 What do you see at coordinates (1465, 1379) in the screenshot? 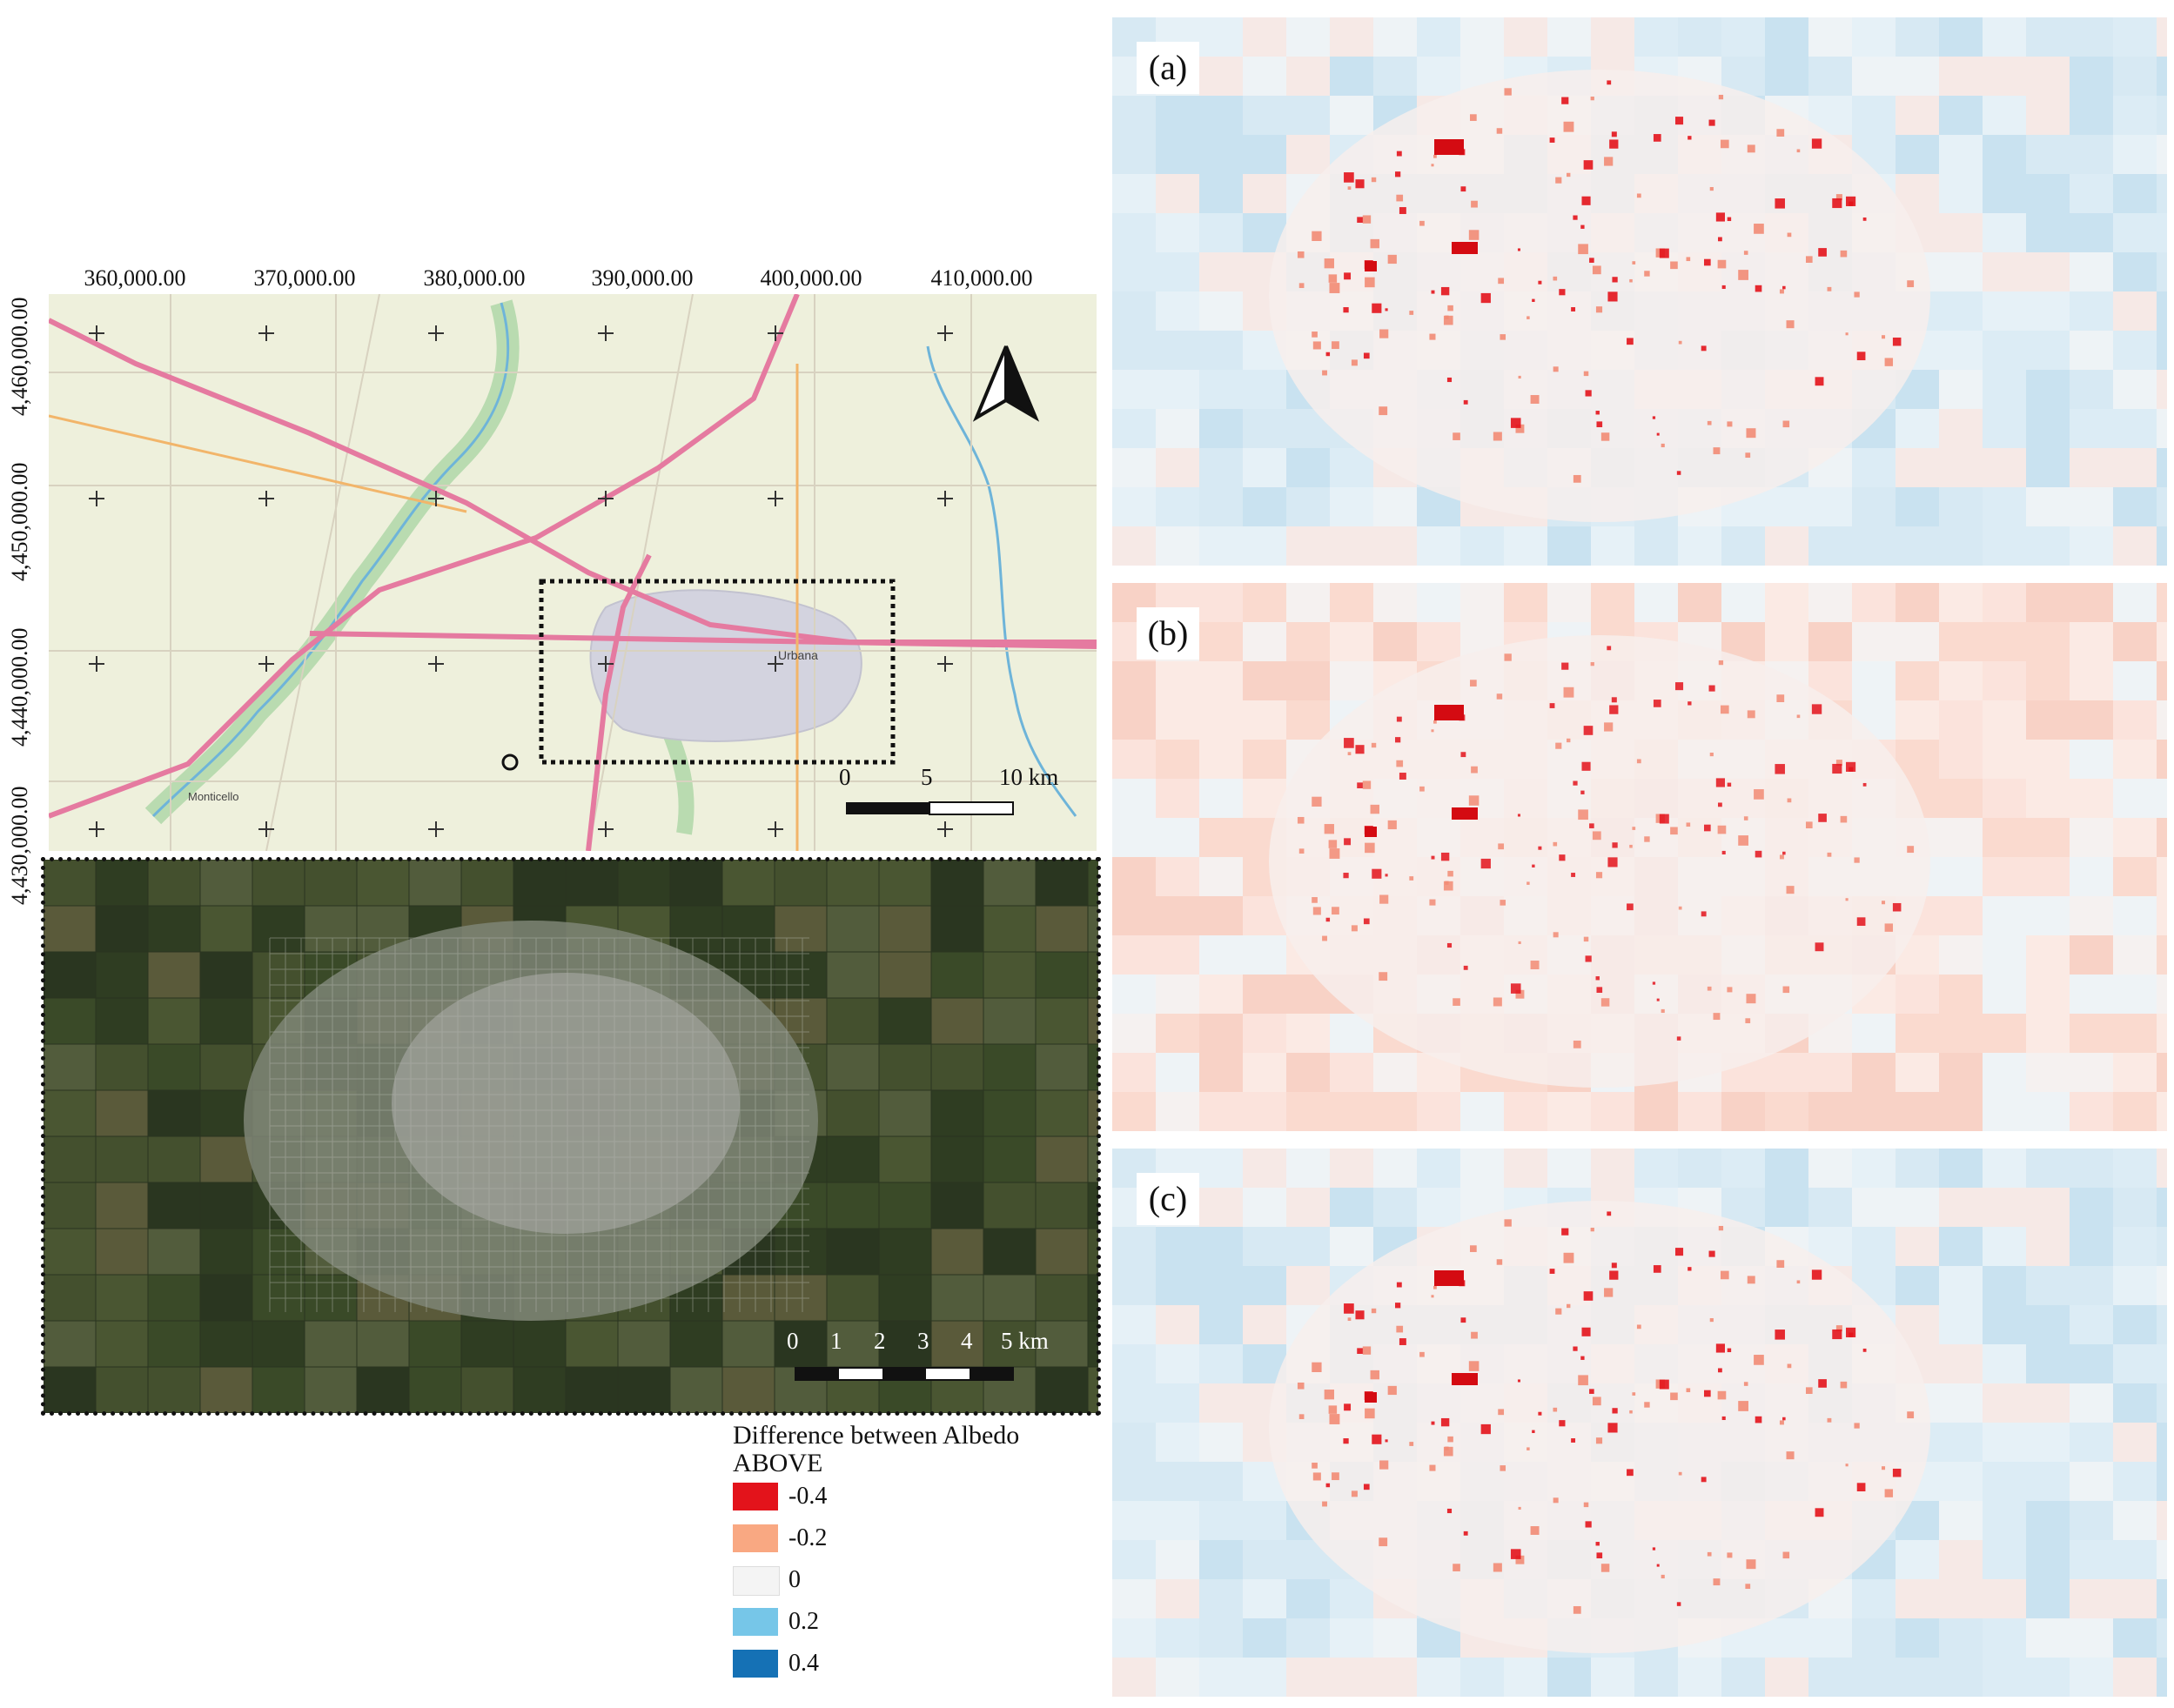
I see `hotspot-large` at bounding box center [1465, 1379].